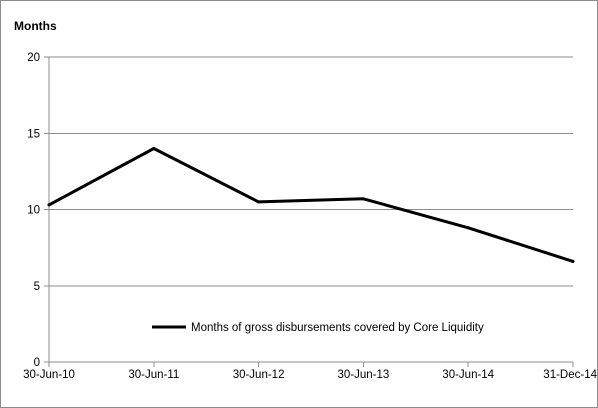  Describe the element at coordinates (153, 375) in the screenshot. I see `x-tick-label: 30-Jun-11` at that location.